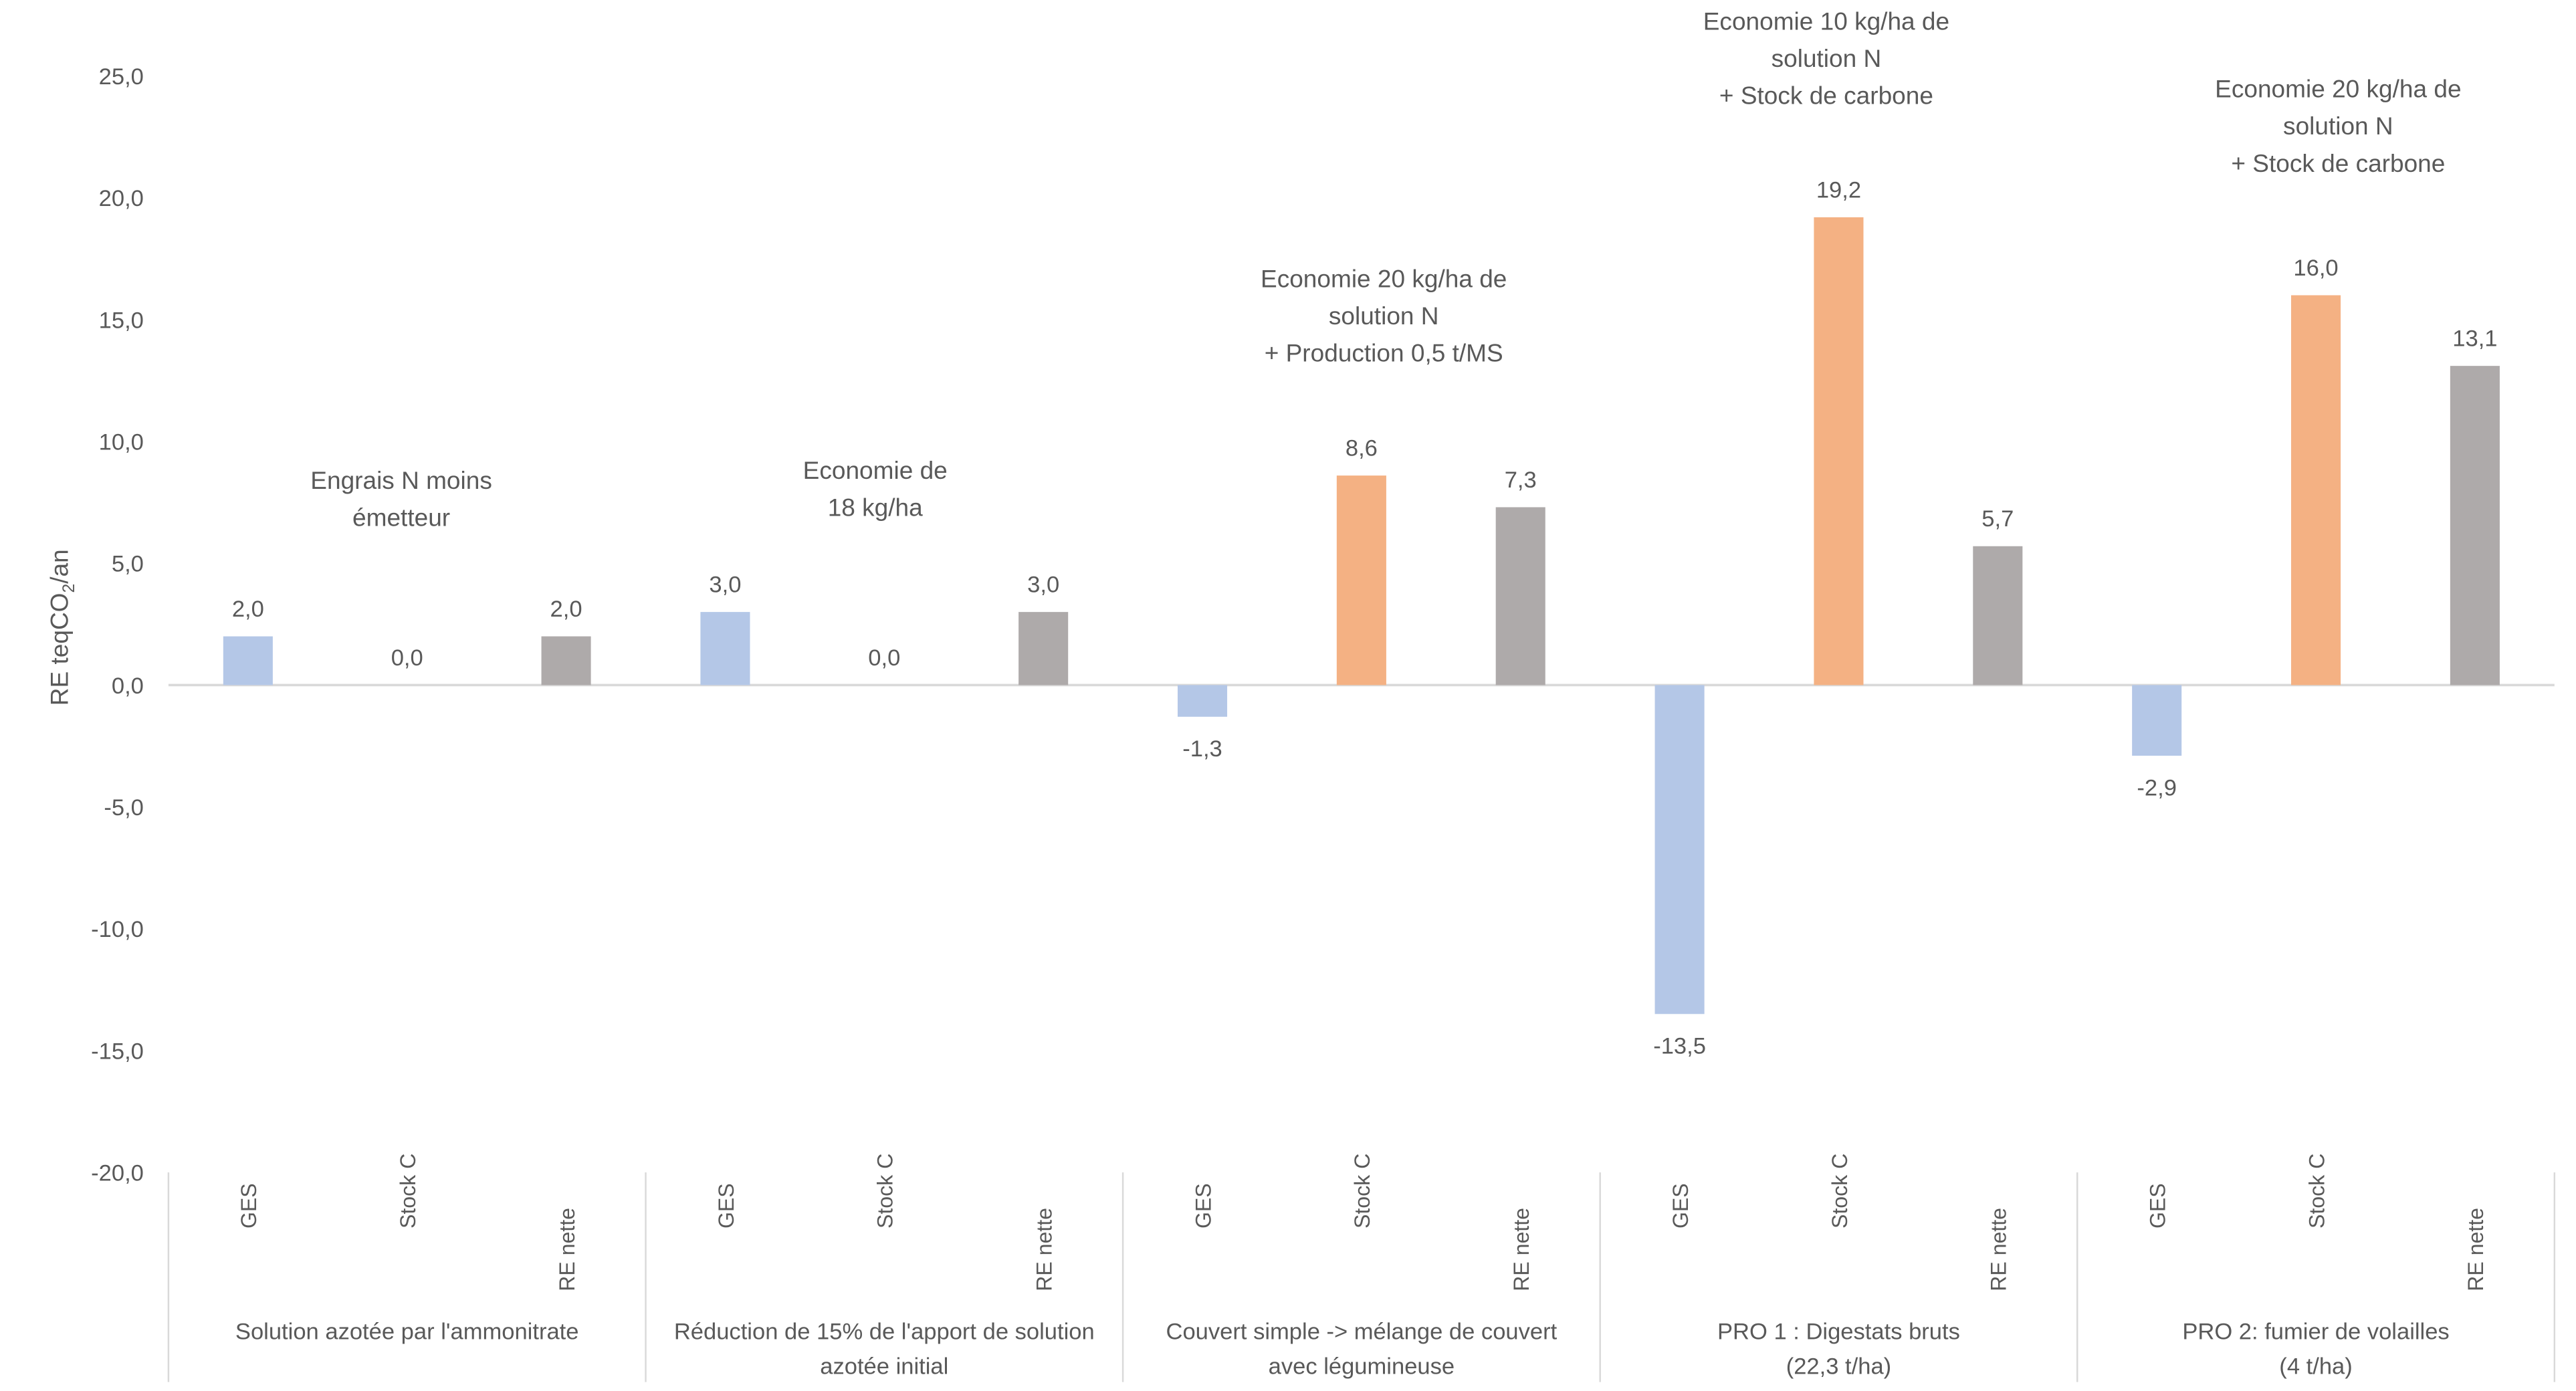 This screenshot has height=1391, width=2576. Describe the element at coordinates (128, 564) in the screenshot. I see `y-tick-label: 5,0` at that location.